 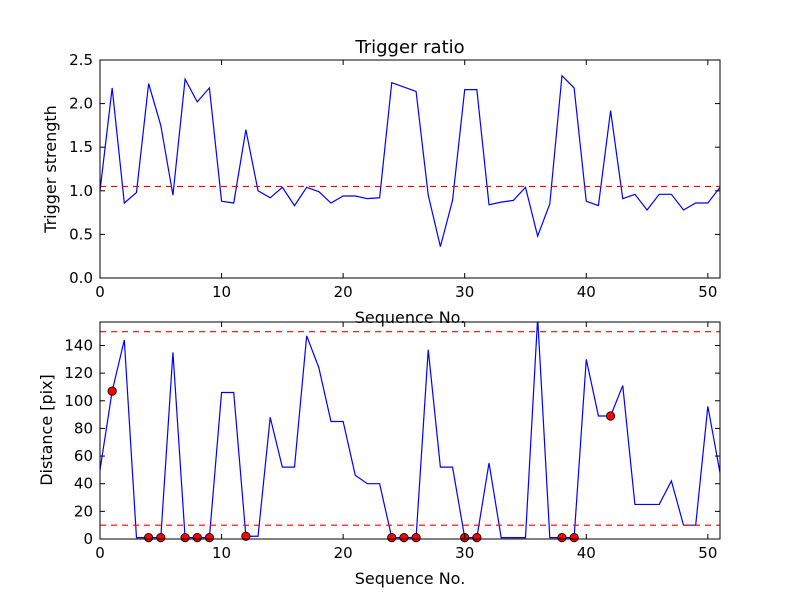 I want to click on y-axis-label: Trigger strength, so click(x=50, y=169).